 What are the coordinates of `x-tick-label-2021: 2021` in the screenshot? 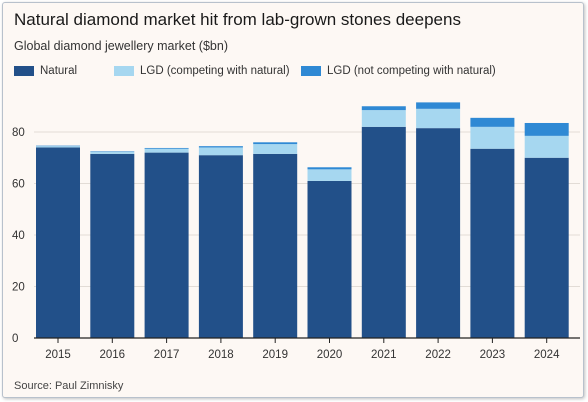 It's located at (384, 355).